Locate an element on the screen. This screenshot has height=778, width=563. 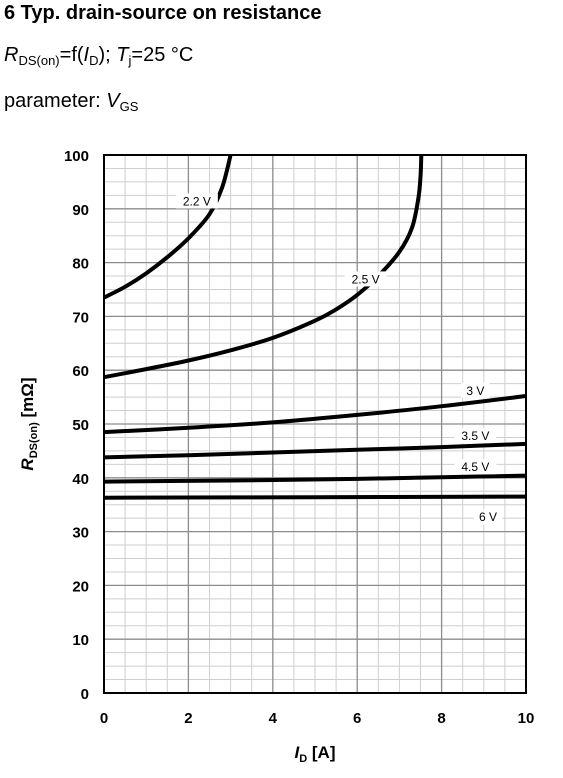
caption-temperature-text: =25 °C is located at coordinates (162, 55).